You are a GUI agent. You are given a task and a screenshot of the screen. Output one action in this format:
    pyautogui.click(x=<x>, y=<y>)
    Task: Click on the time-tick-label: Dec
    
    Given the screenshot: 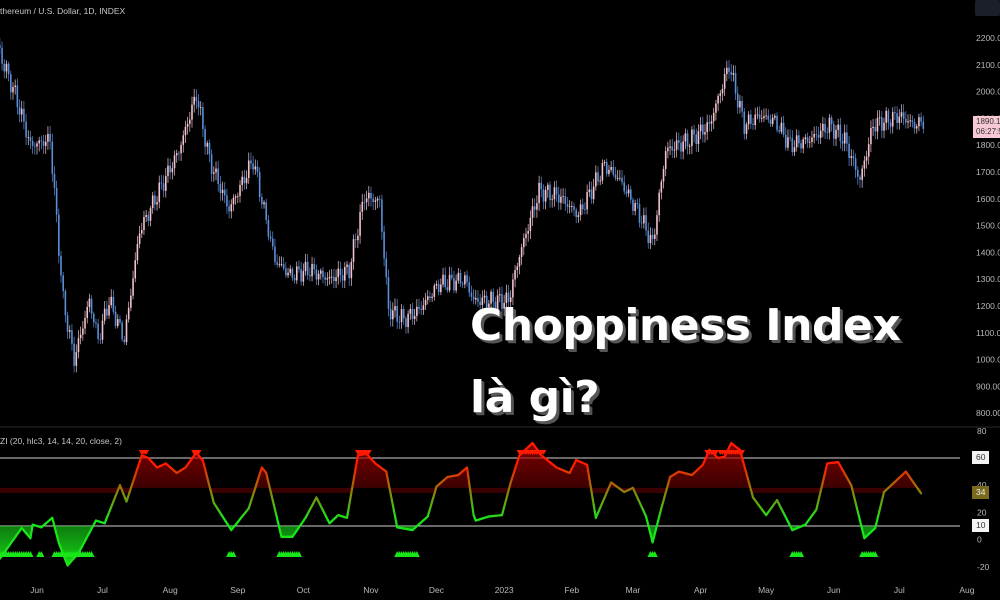 What is the action you would take?
    pyautogui.click(x=437, y=590)
    